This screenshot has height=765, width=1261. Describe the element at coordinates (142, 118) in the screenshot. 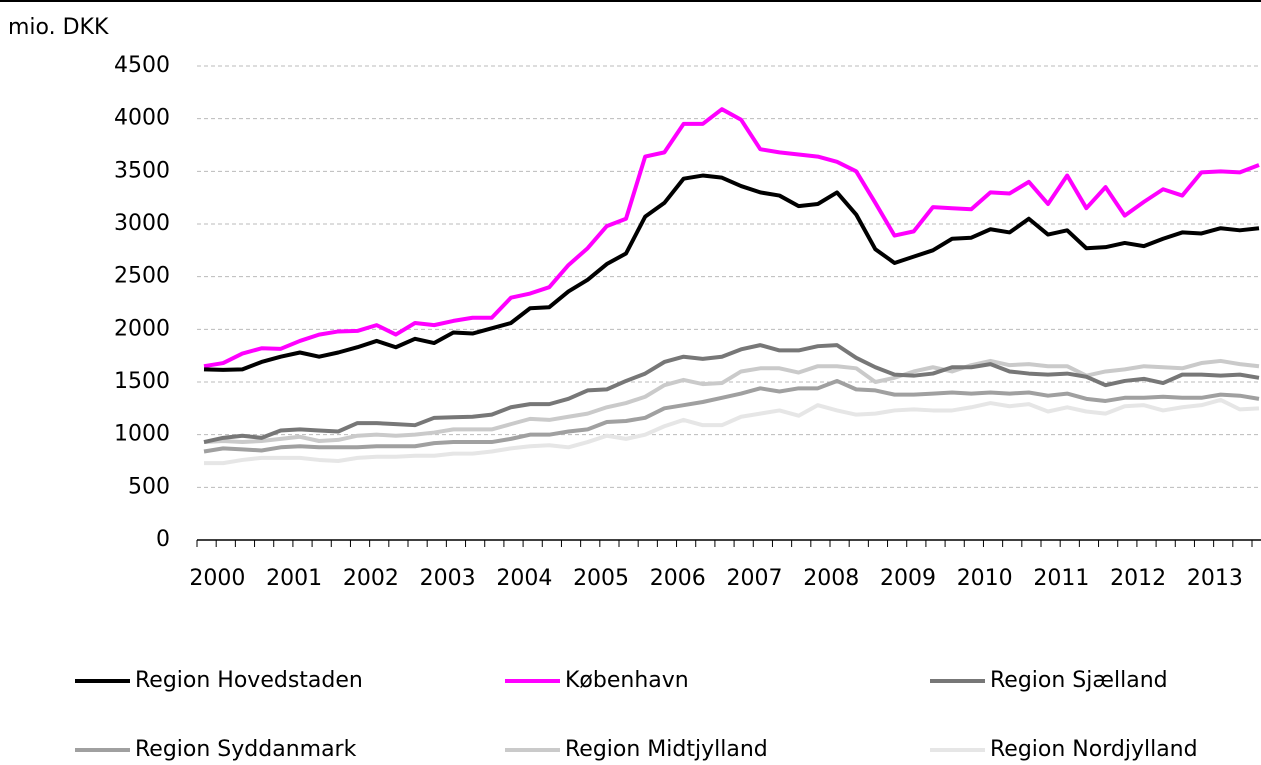

I see `y-tick-label: 4000` at that location.